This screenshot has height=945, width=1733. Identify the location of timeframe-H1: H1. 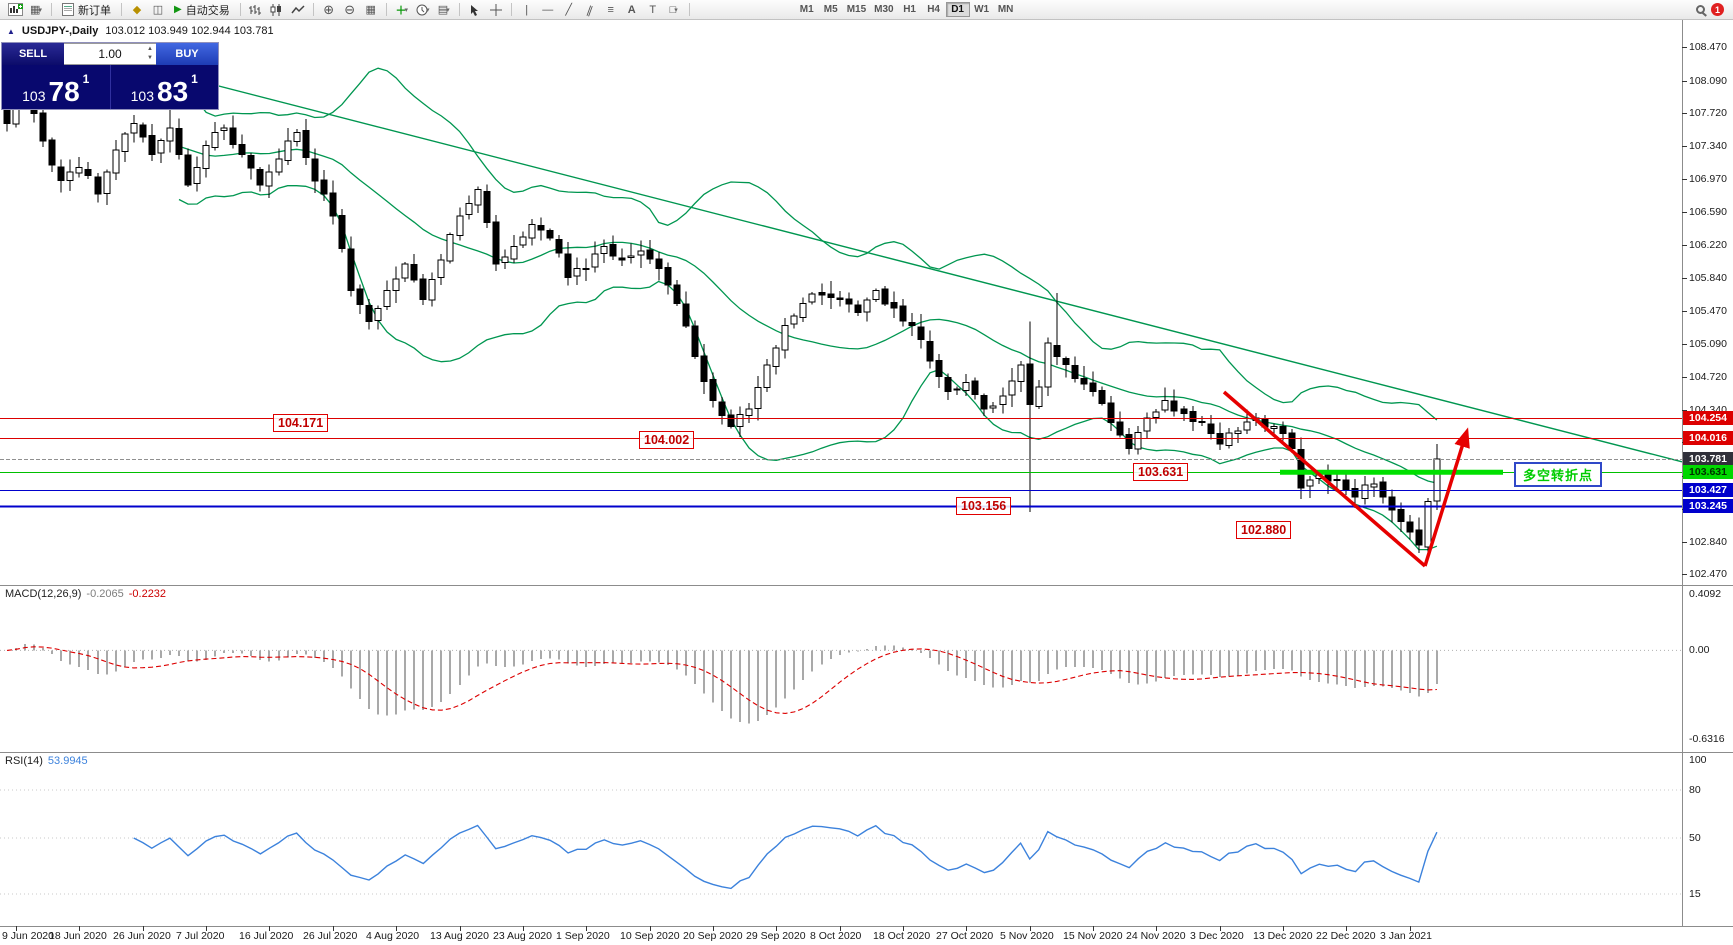
(910, 9).